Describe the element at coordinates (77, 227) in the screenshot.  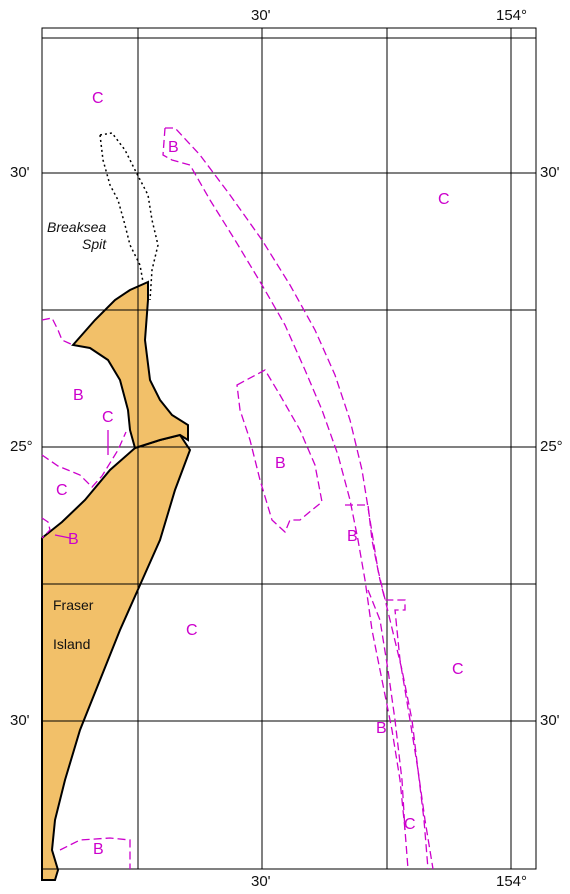
I see `breaksea-label: Breaksea` at that location.